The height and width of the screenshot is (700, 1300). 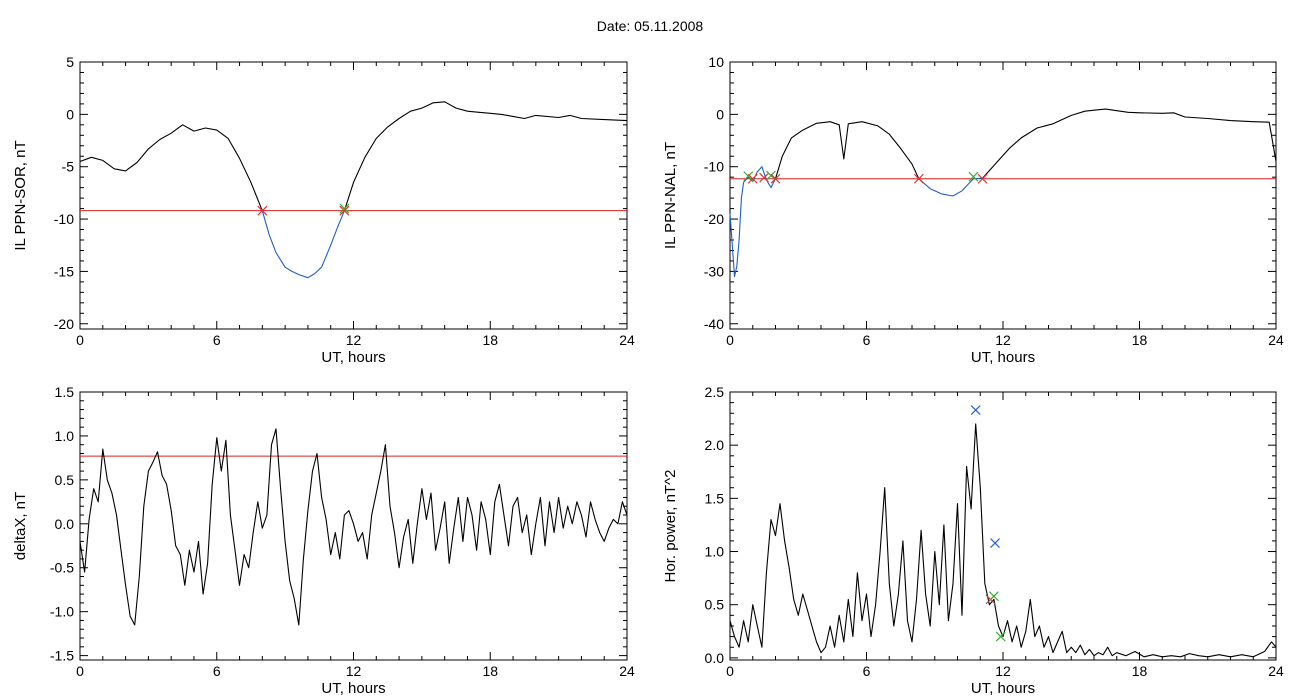 What do you see at coordinates (650, 26) in the screenshot?
I see `page-title: Date: 05.11.2008` at bounding box center [650, 26].